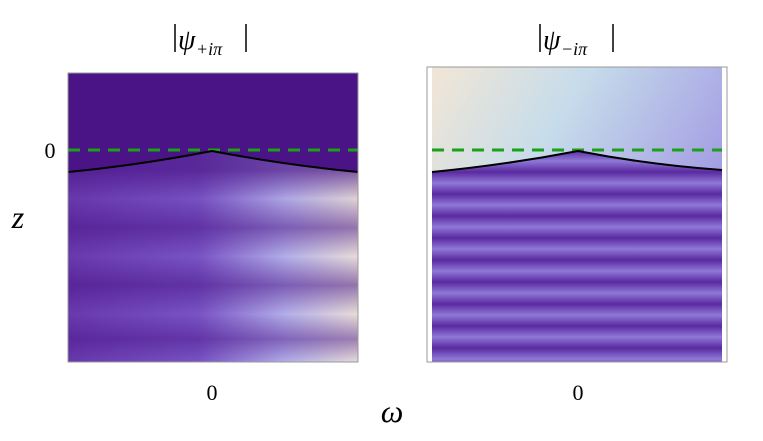 The height and width of the screenshot is (441, 763). What do you see at coordinates (50, 150) in the screenshot?
I see `y-tick-label: 0` at bounding box center [50, 150].